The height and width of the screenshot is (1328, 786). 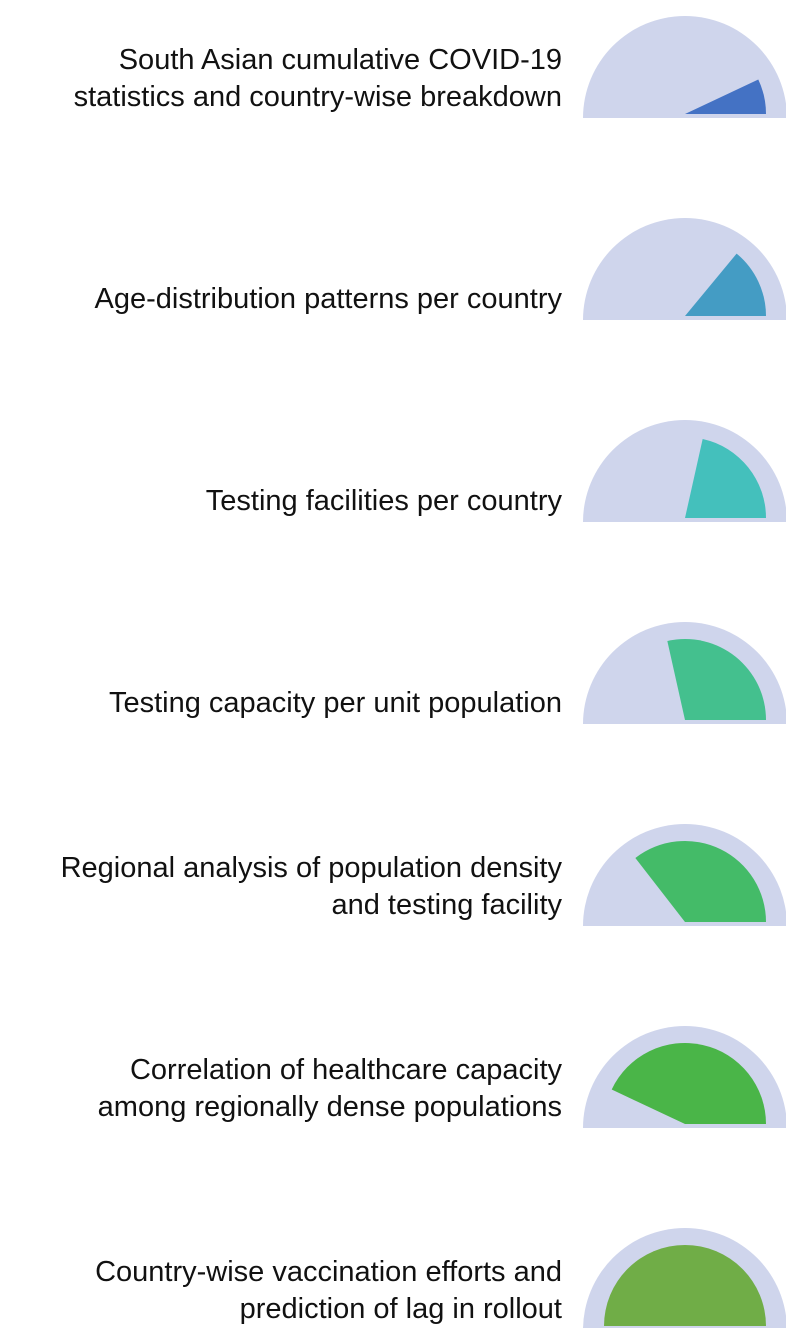 I want to click on gauge-label-line: Country-wise vaccination efforts and, so click(x=328, y=1272).